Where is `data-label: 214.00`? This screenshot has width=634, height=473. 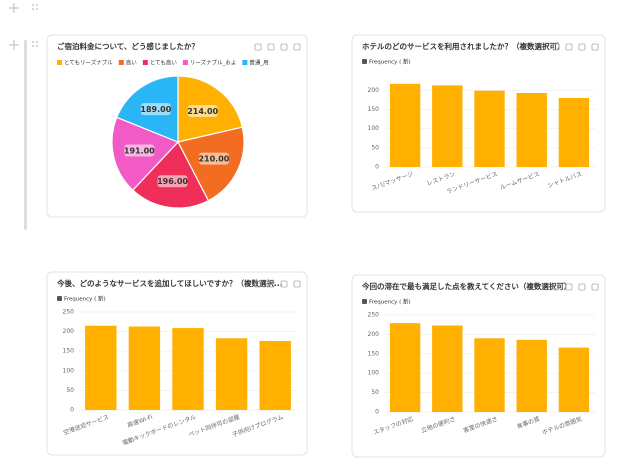
data-label: 214.00 is located at coordinates (202, 111).